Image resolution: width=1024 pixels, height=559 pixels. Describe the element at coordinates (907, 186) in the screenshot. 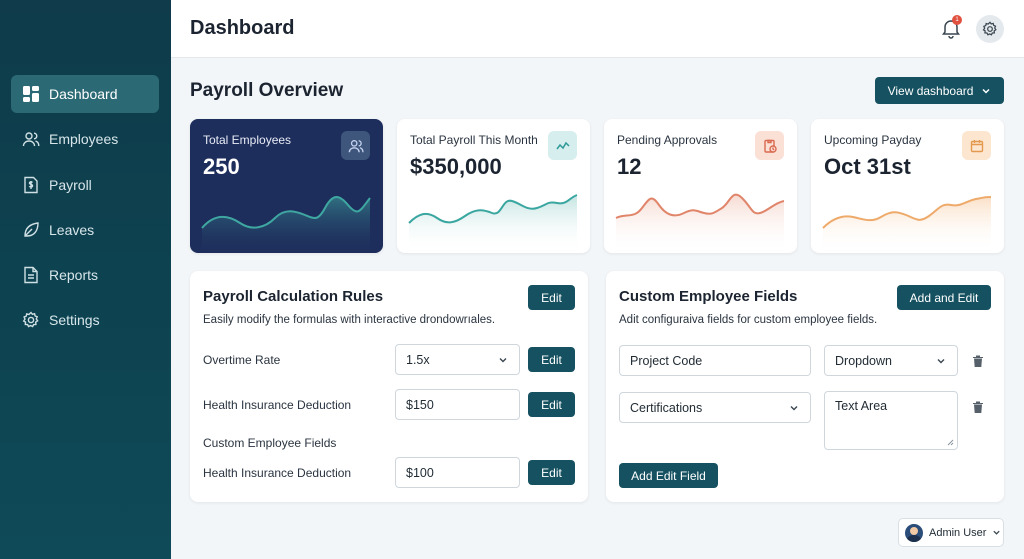

I see `stat-card-payday: Upcoming Payday Oct 31st` at that location.